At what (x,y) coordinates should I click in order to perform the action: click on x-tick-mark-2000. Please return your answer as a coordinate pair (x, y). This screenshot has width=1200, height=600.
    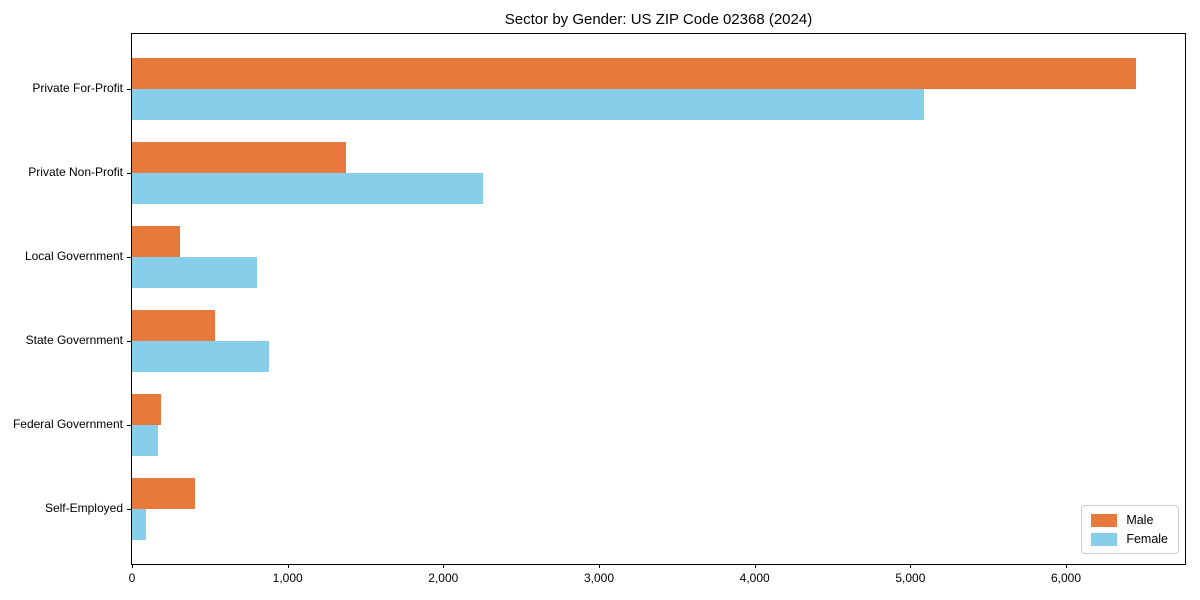
    Looking at the image, I should click on (444, 566).